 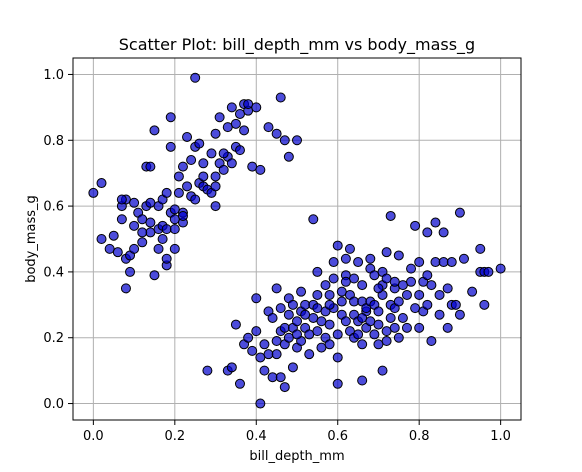 What do you see at coordinates (419, 436) in the screenshot?
I see `x-tick-label: 0.8` at bounding box center [419, 436].